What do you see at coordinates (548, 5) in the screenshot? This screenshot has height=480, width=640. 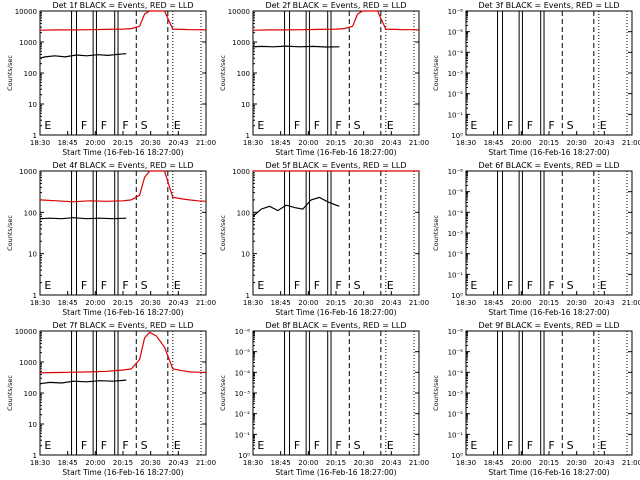 I see `panel-title: Det 3f BLACK = Events, RED = LLD` at bounding box center [548, 5].